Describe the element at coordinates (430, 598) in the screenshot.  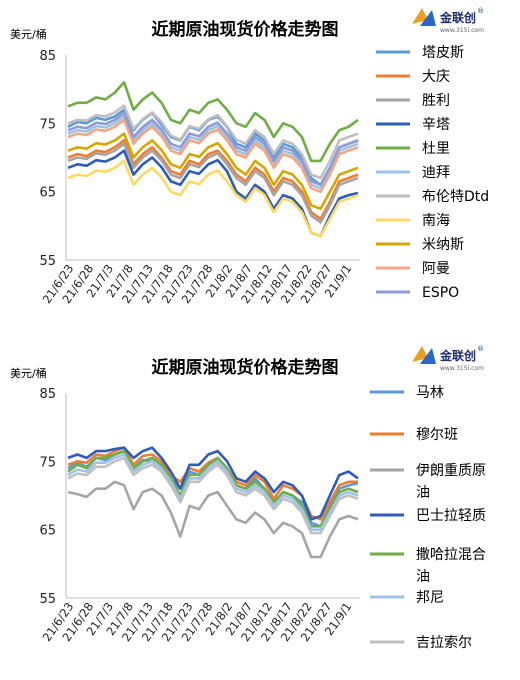
I see `legend-label: 邦尼` at that location.